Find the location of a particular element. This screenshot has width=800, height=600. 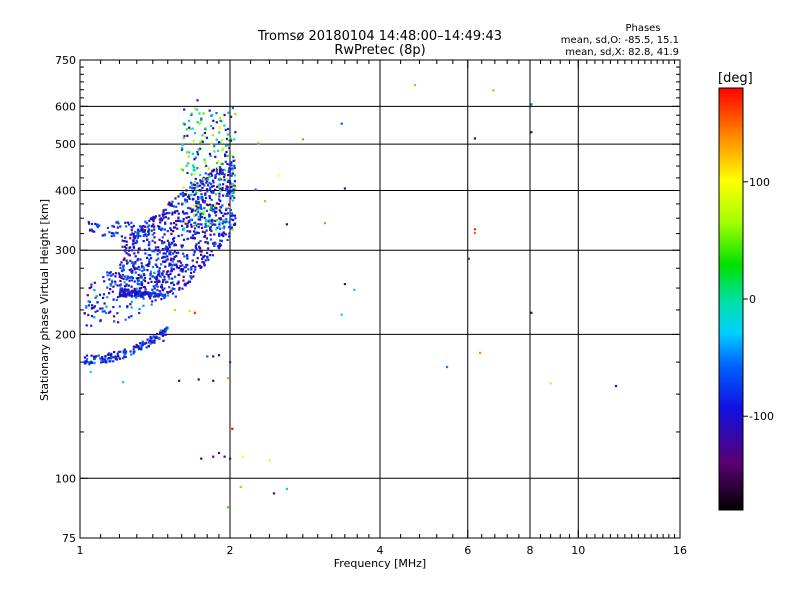

x-tick-label: 10 is located at coordinates (578, 550).